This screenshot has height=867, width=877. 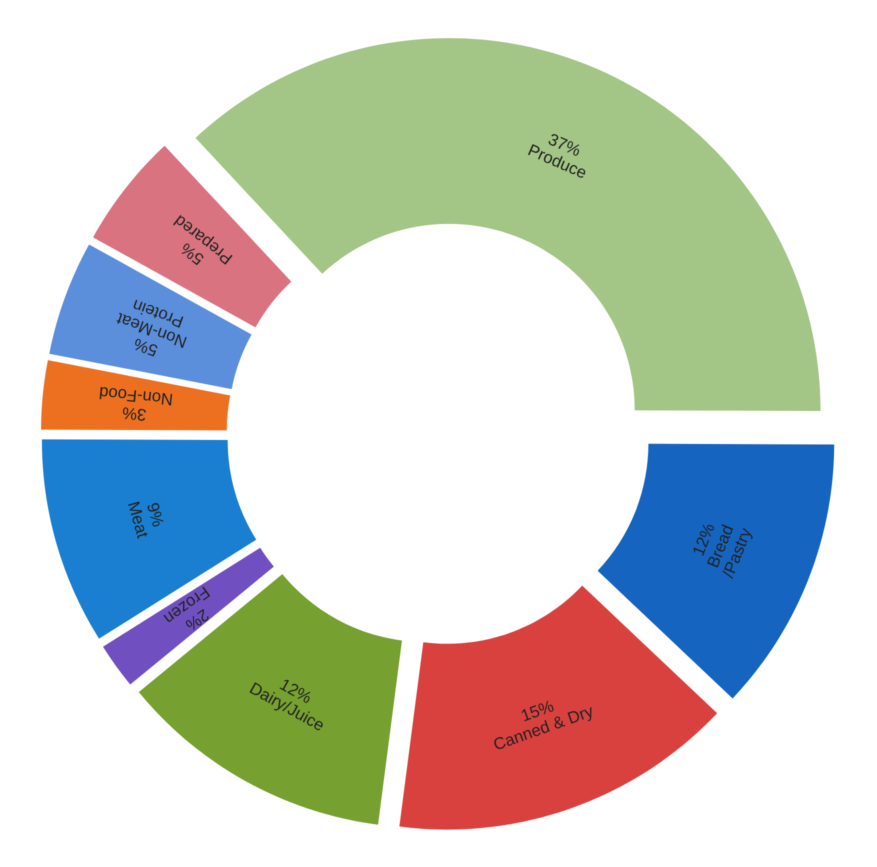 I want to click on data-label: 15%, so click(x=537, y=711).